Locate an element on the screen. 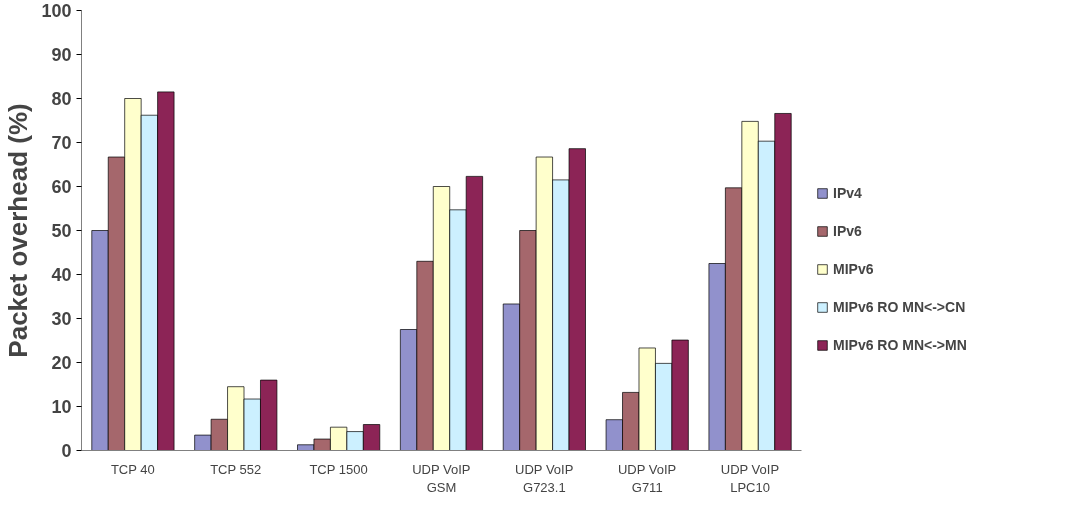  legend-label: IPv4 is located at coordinates (847, 193).